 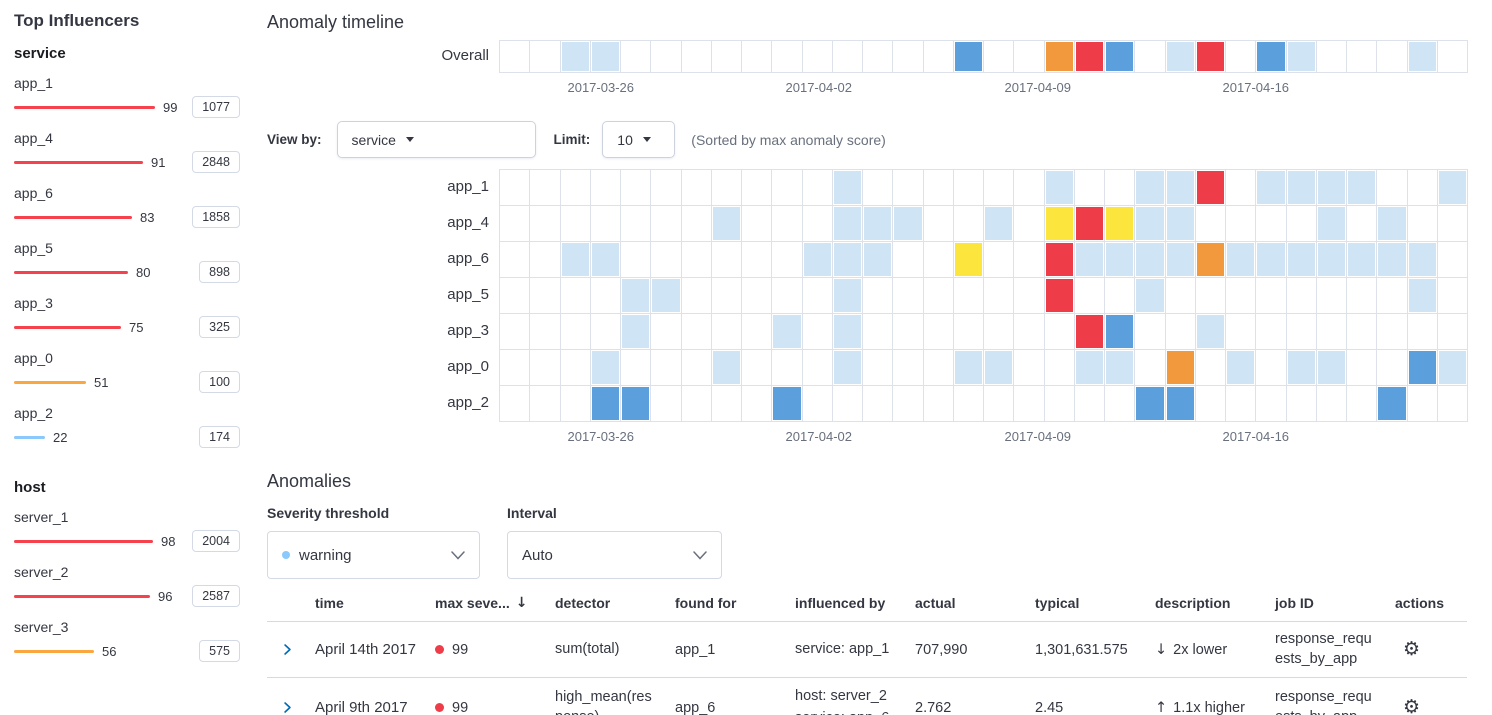 What do you see at coordinates (1057, 603) in the screenshot?
I see `column-header-typical: typical` at bounding box center [1057, 603].